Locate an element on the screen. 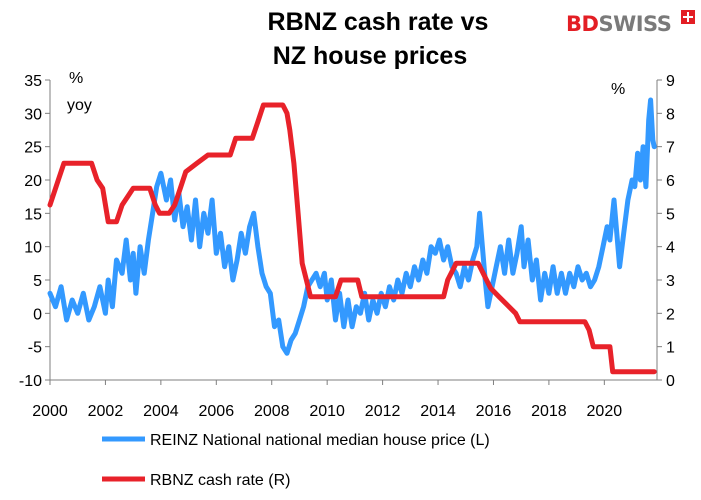 This screenshot has width=701, height=500. left-axis-tick-label: 0 is located at coordinates (37, 314).